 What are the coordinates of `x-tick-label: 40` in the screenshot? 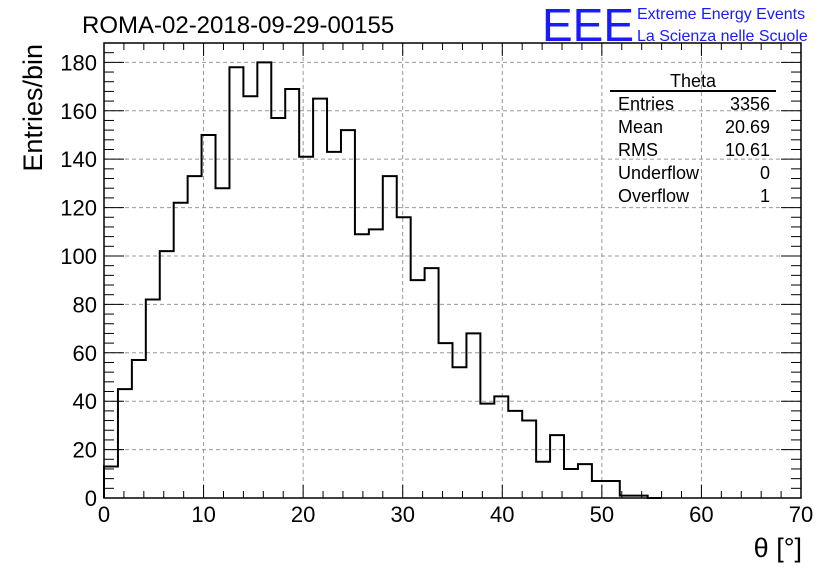 It's located at (502, 514).